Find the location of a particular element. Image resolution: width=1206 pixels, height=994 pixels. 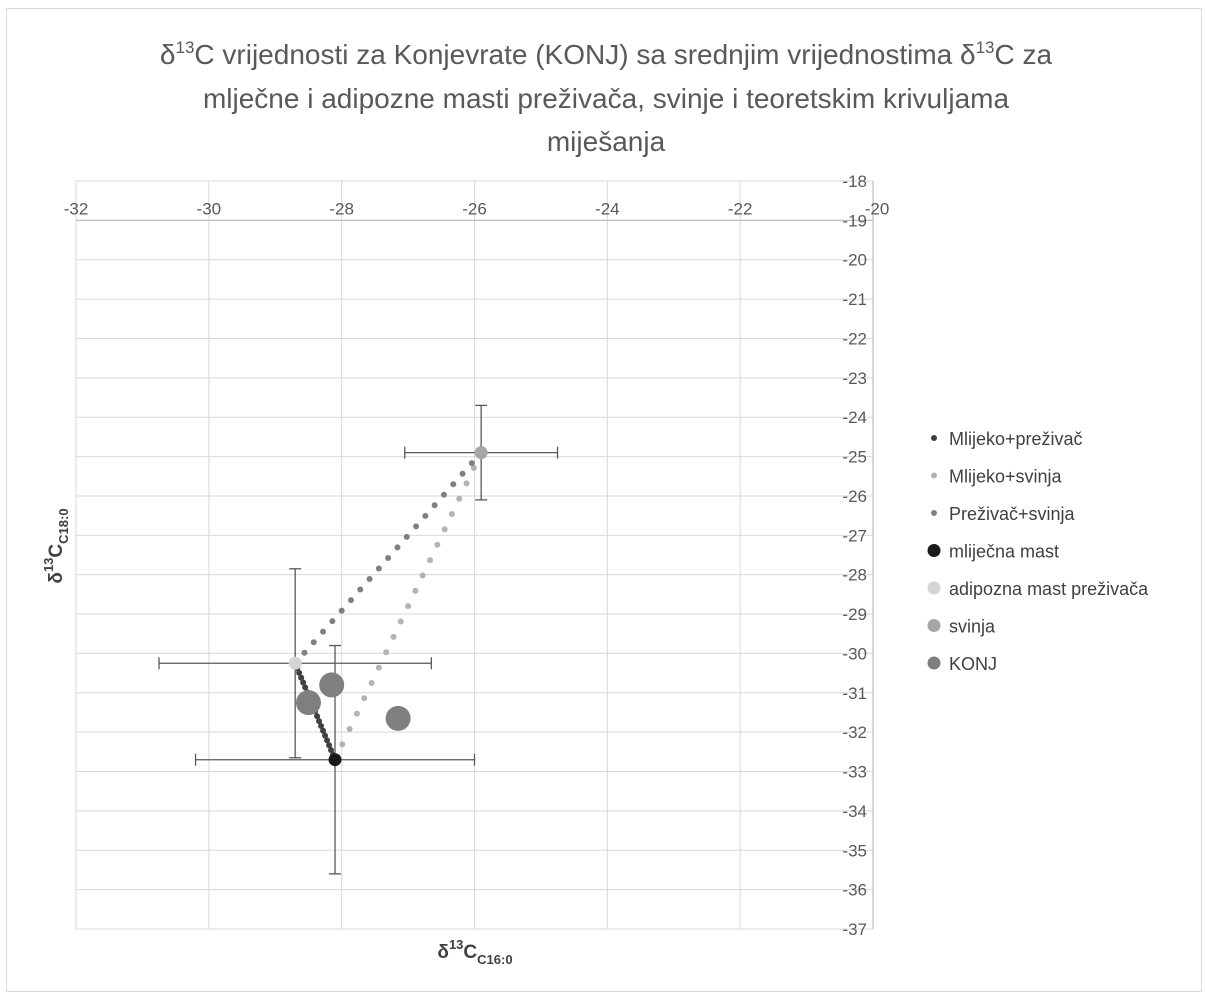

x-axis-title: δ13CC16:0 is located at coordinates (474, 952).